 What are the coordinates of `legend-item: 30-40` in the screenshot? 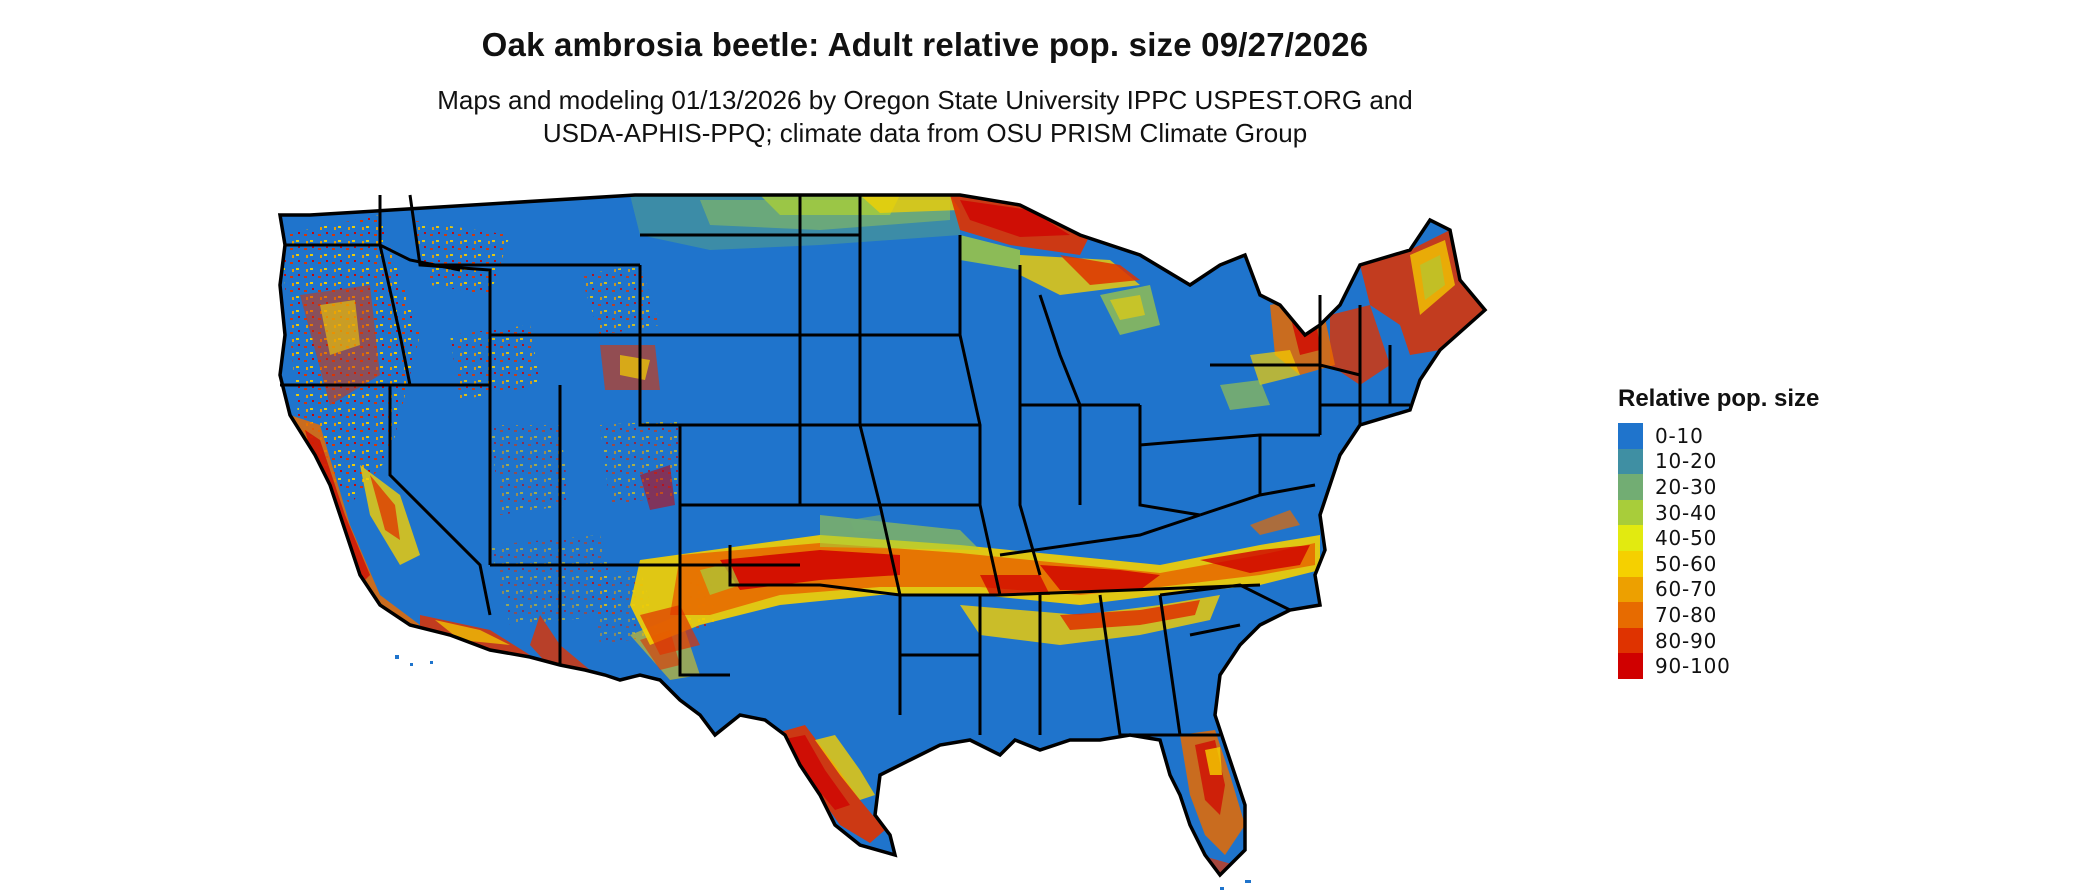 It's located at (1718, 512).